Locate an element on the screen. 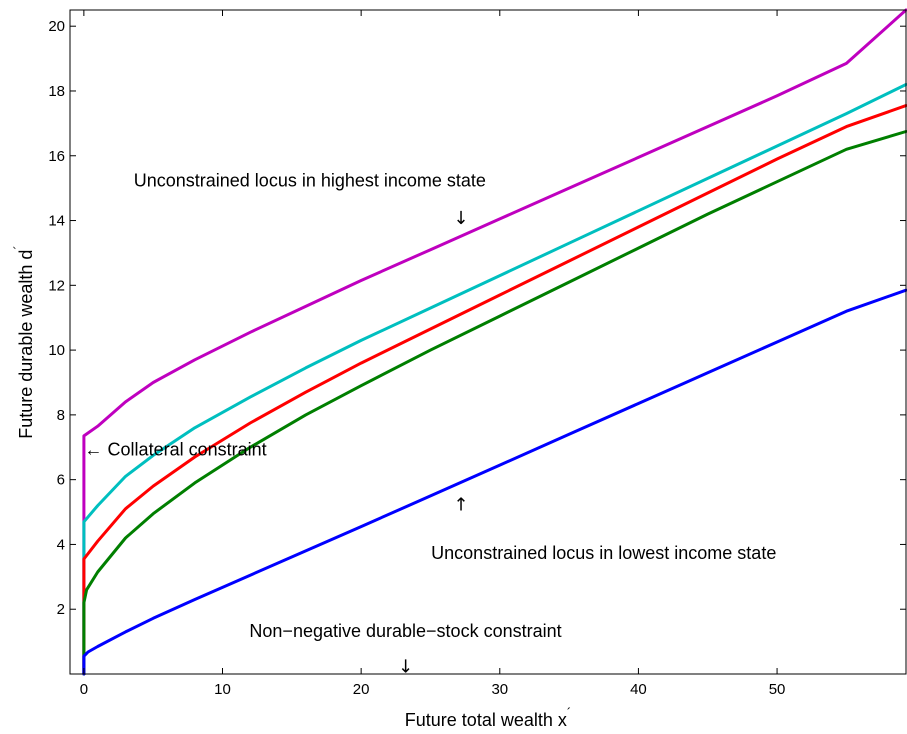  x-tick-label: 50 is located at coordinates (777, 689).